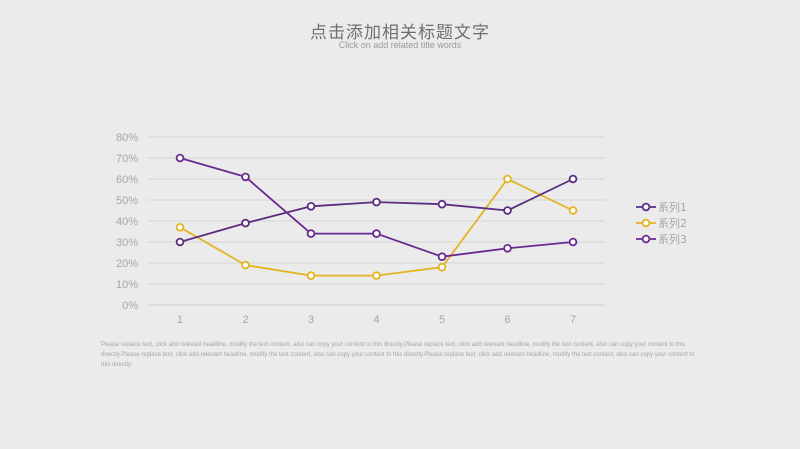  What do you see at coordinates (672, 223) in the screenshot?
I see `legend-label: 系列2` at bounding box center [672, 223].